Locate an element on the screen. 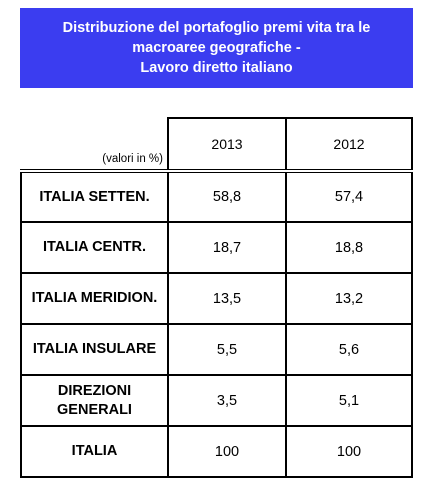  table-row: ITALIA MERIDION. 13,5 13,2 is located at coordinates (216, 298).